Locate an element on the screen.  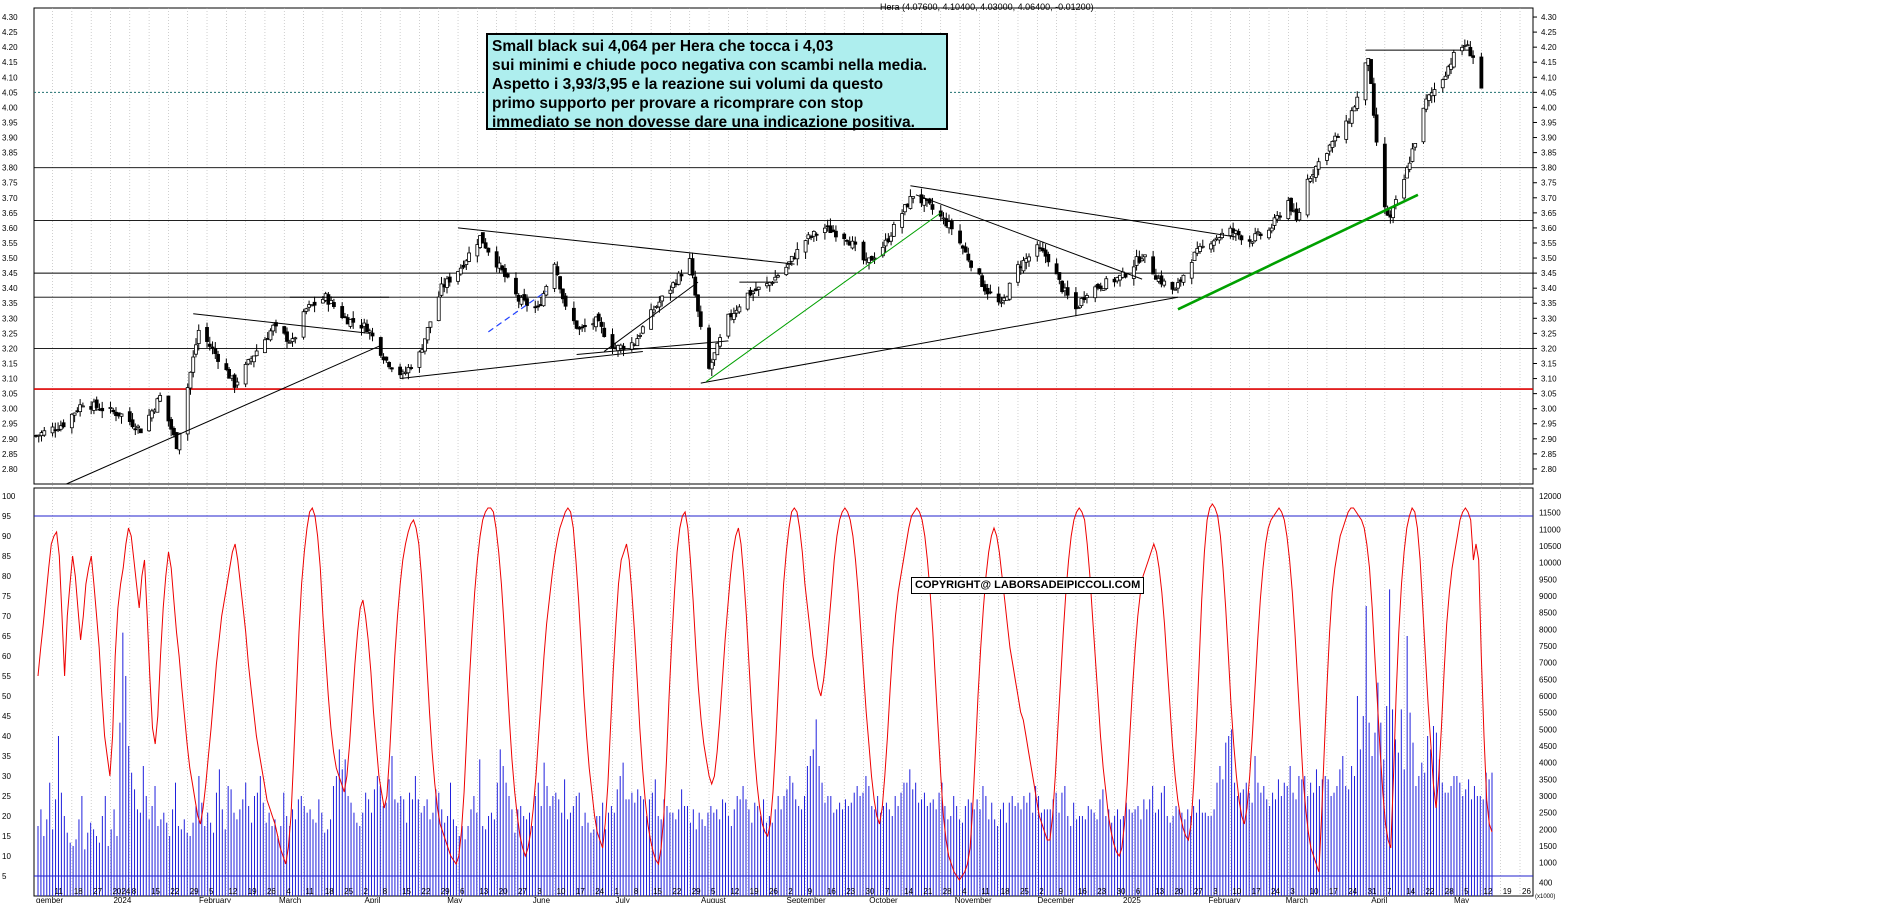
date-tick-label: 10 is located at coordinates (561, 891).